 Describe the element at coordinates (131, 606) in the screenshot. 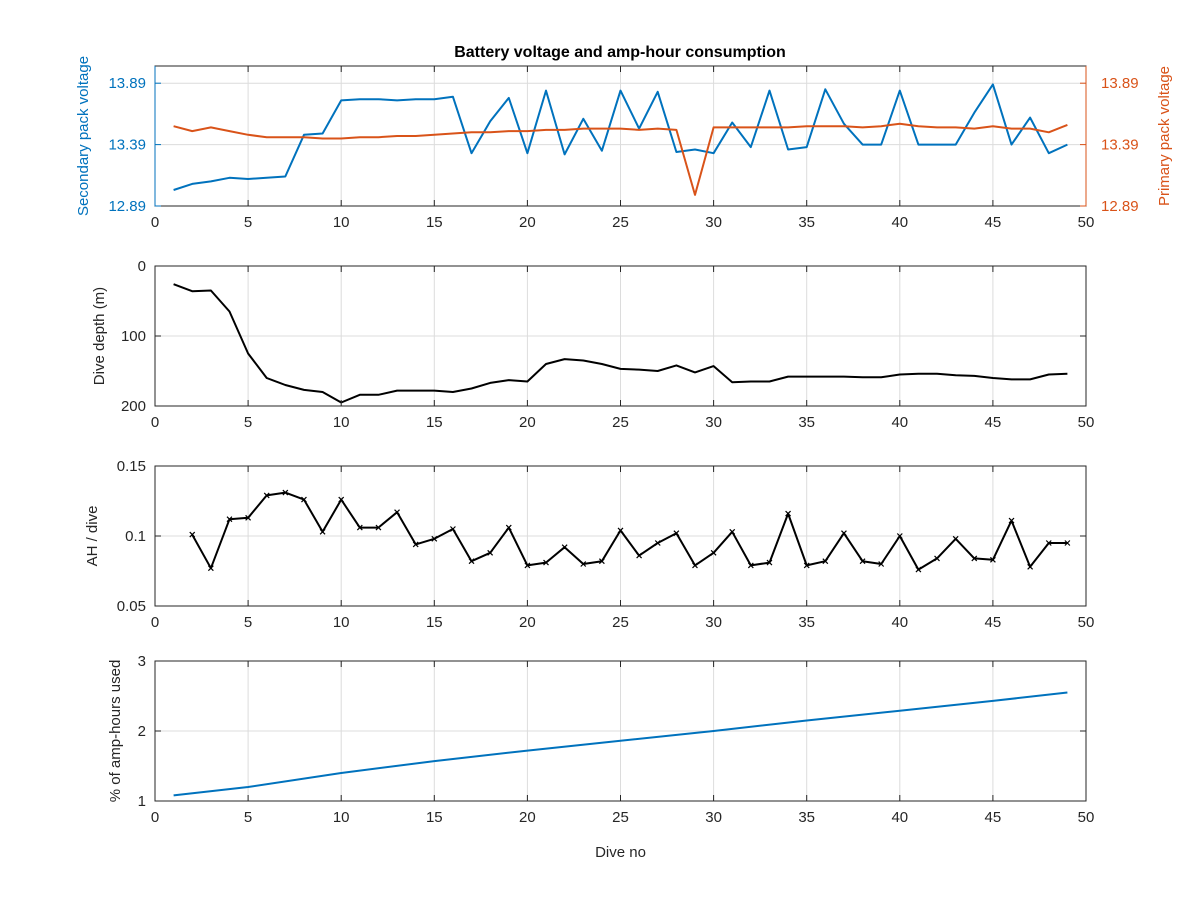

I see `y-tick-label: 0.05` at that location.